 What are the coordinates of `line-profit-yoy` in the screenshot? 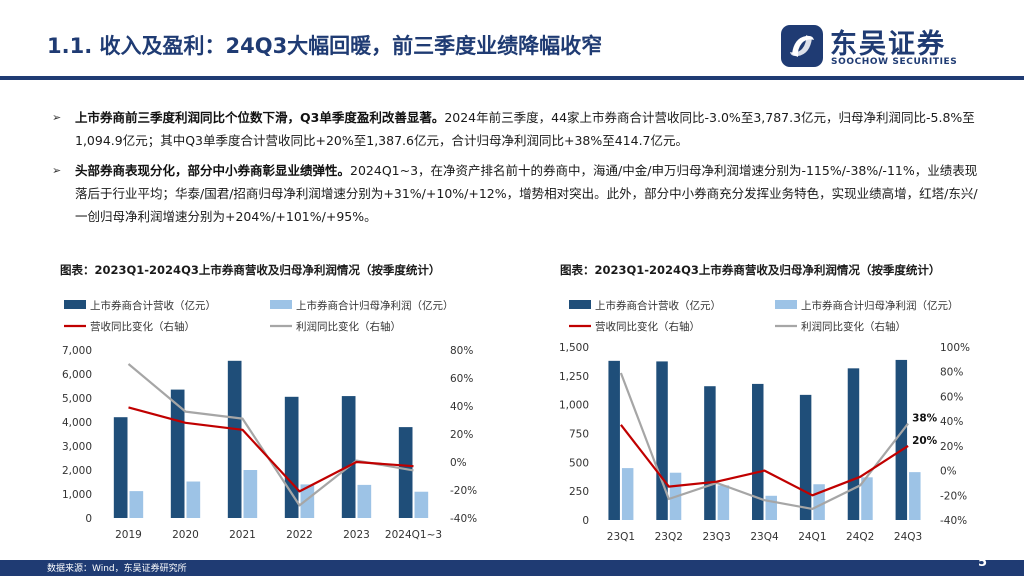 It's located at (764, 441).